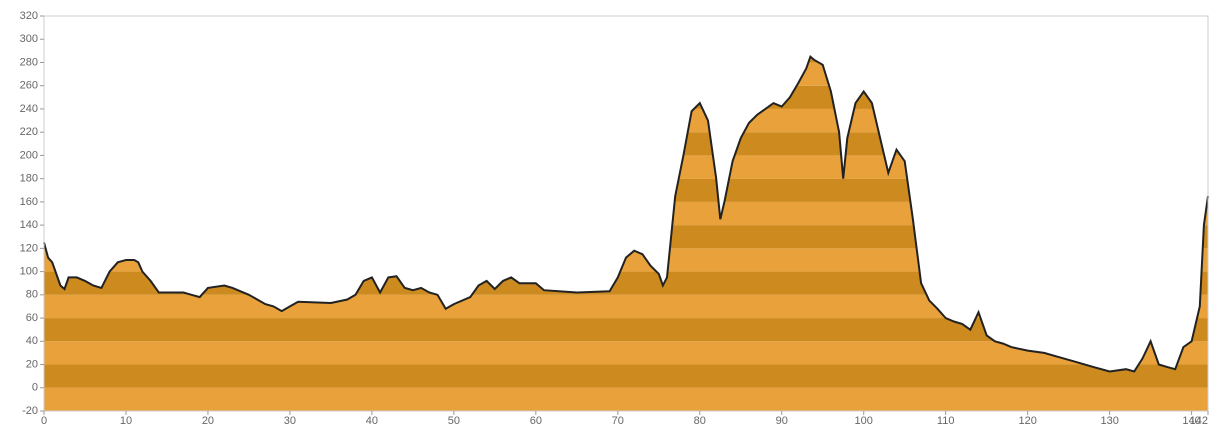  I want to click on y-tick-label: 320, so click(29, 16).